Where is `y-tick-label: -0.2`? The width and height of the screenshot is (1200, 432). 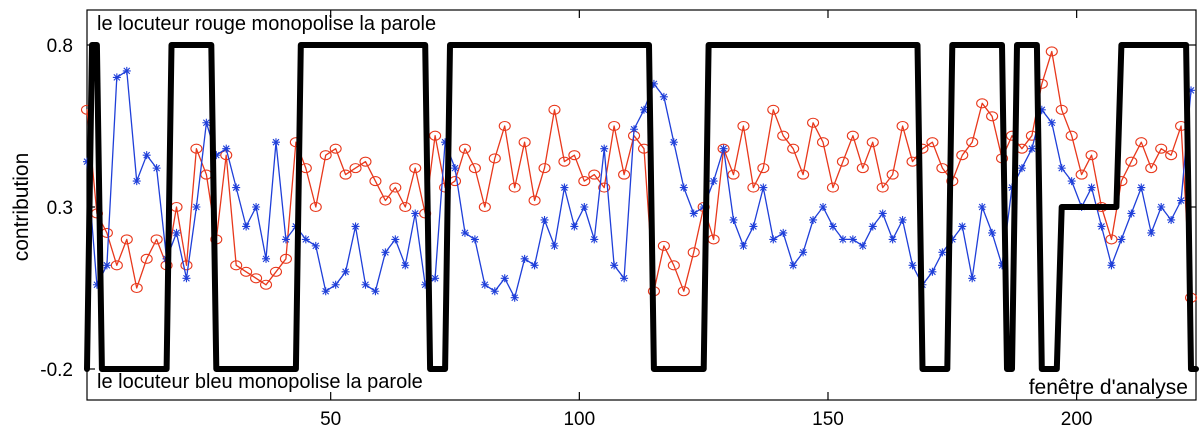
y-tick-label: -0.2 is located at coordinates (56, 370).